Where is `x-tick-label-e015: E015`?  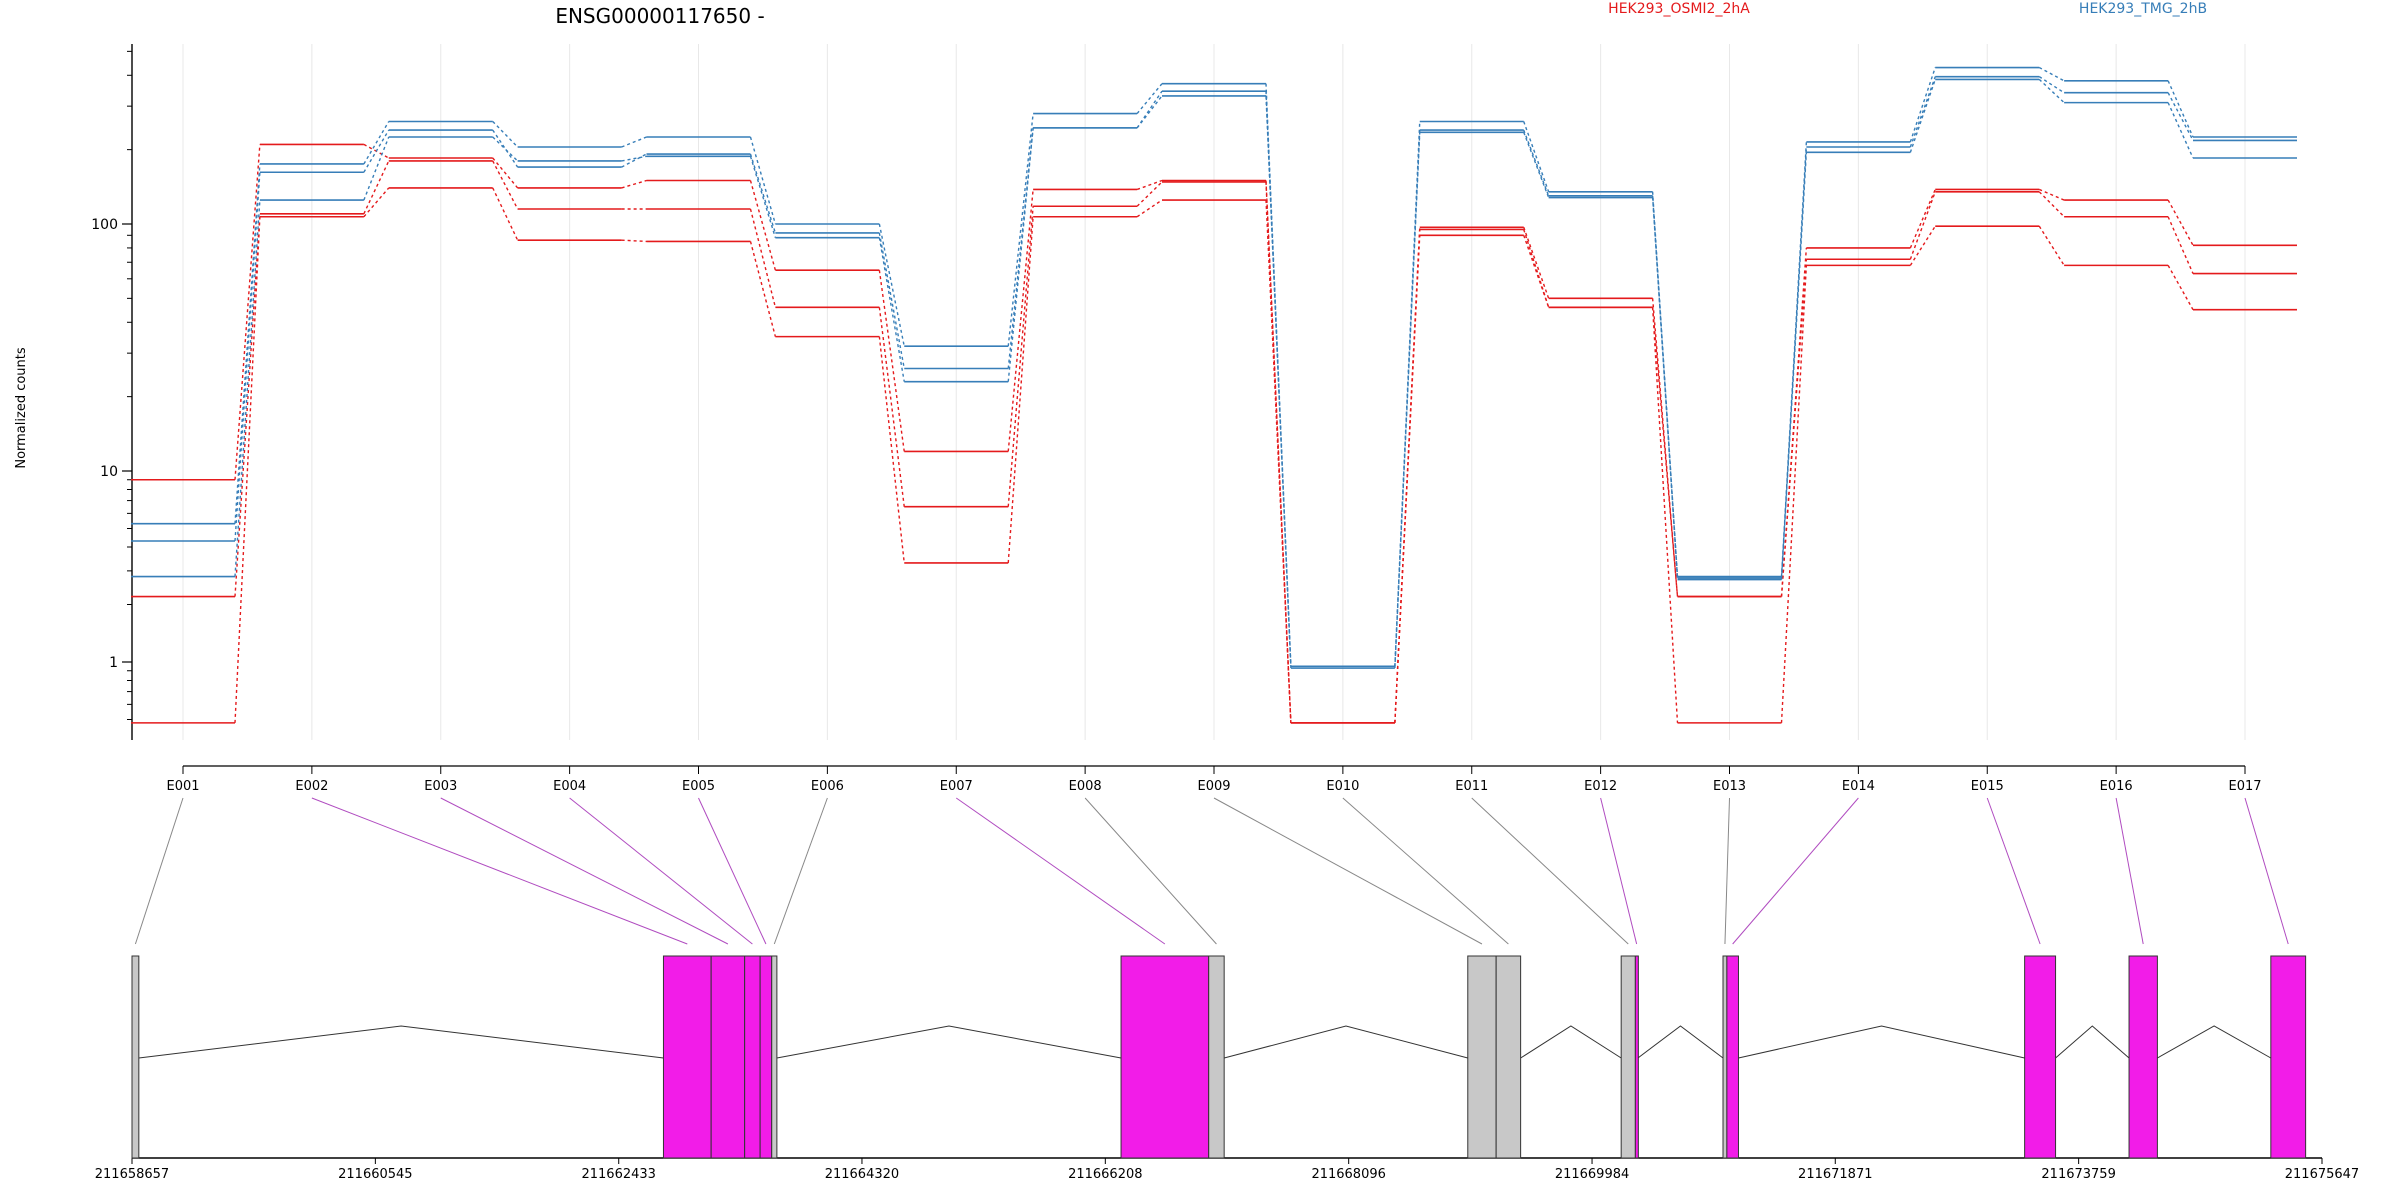 x-tick-label-e015: E015 is located at coordinates (1987, 786).